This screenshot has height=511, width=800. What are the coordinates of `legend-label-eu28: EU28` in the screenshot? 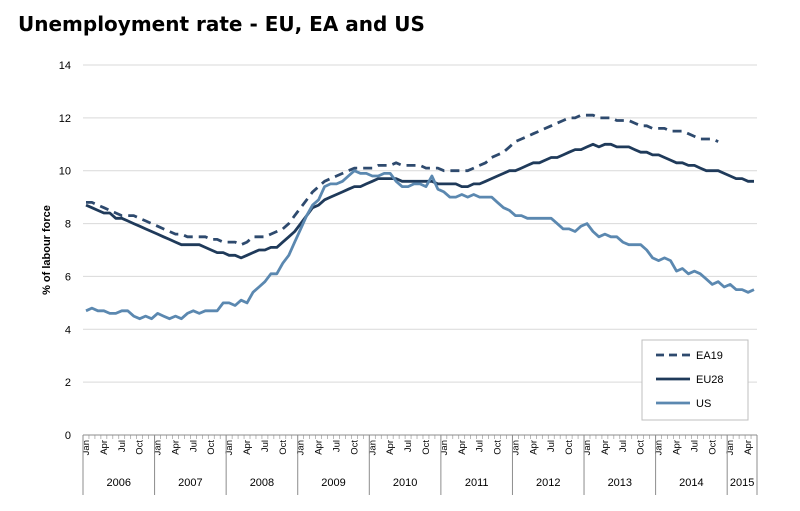 It's located at (710, 380).